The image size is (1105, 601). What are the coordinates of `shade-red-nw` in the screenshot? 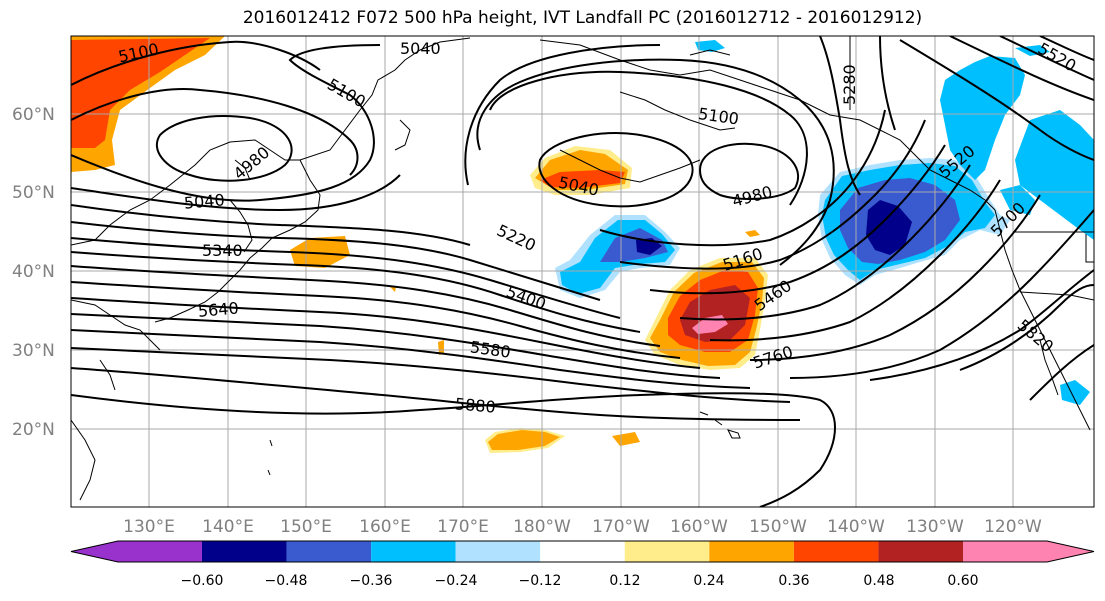 It's located at (140, 93).